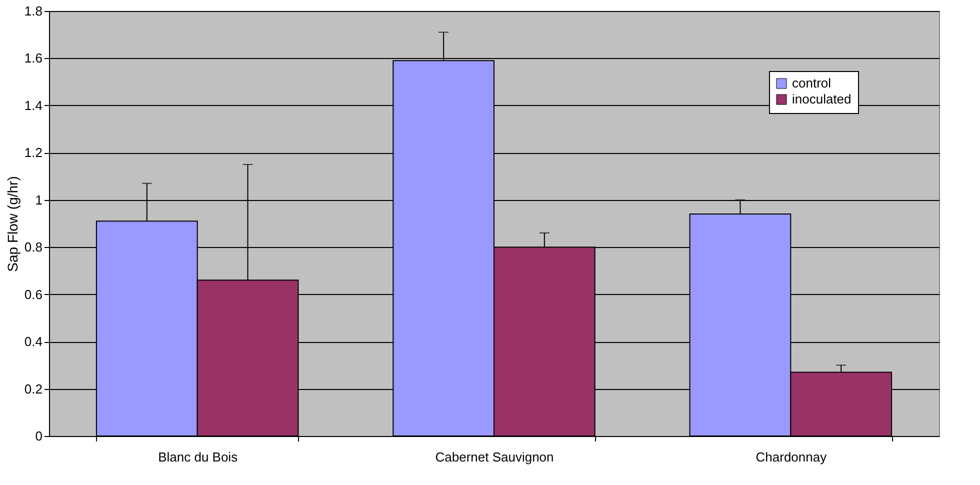  Describe the element at coordinates (33, 388) in the screenshot. I see `y-tick-label: 0.2` at that location.